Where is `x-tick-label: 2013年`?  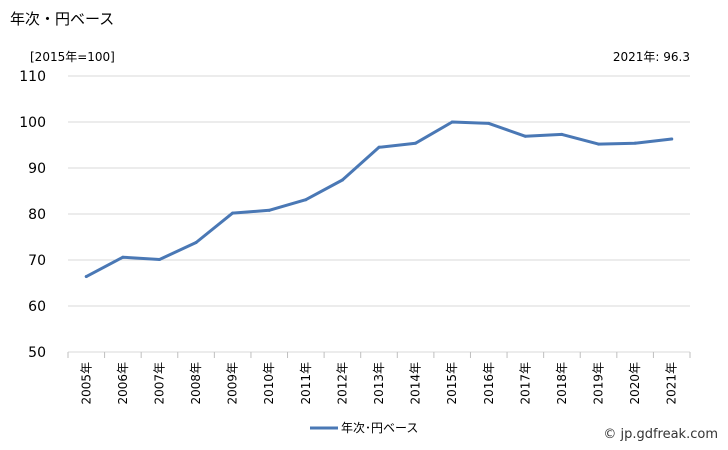
x-tick-label: 2013年 is located at coordinates (379, 383).